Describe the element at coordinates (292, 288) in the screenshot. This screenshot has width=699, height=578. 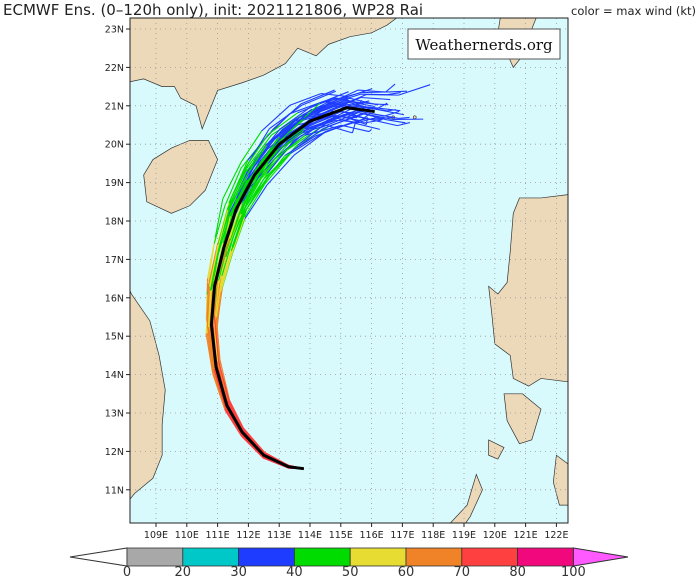
I see `ensemble-mean-track` at that location.